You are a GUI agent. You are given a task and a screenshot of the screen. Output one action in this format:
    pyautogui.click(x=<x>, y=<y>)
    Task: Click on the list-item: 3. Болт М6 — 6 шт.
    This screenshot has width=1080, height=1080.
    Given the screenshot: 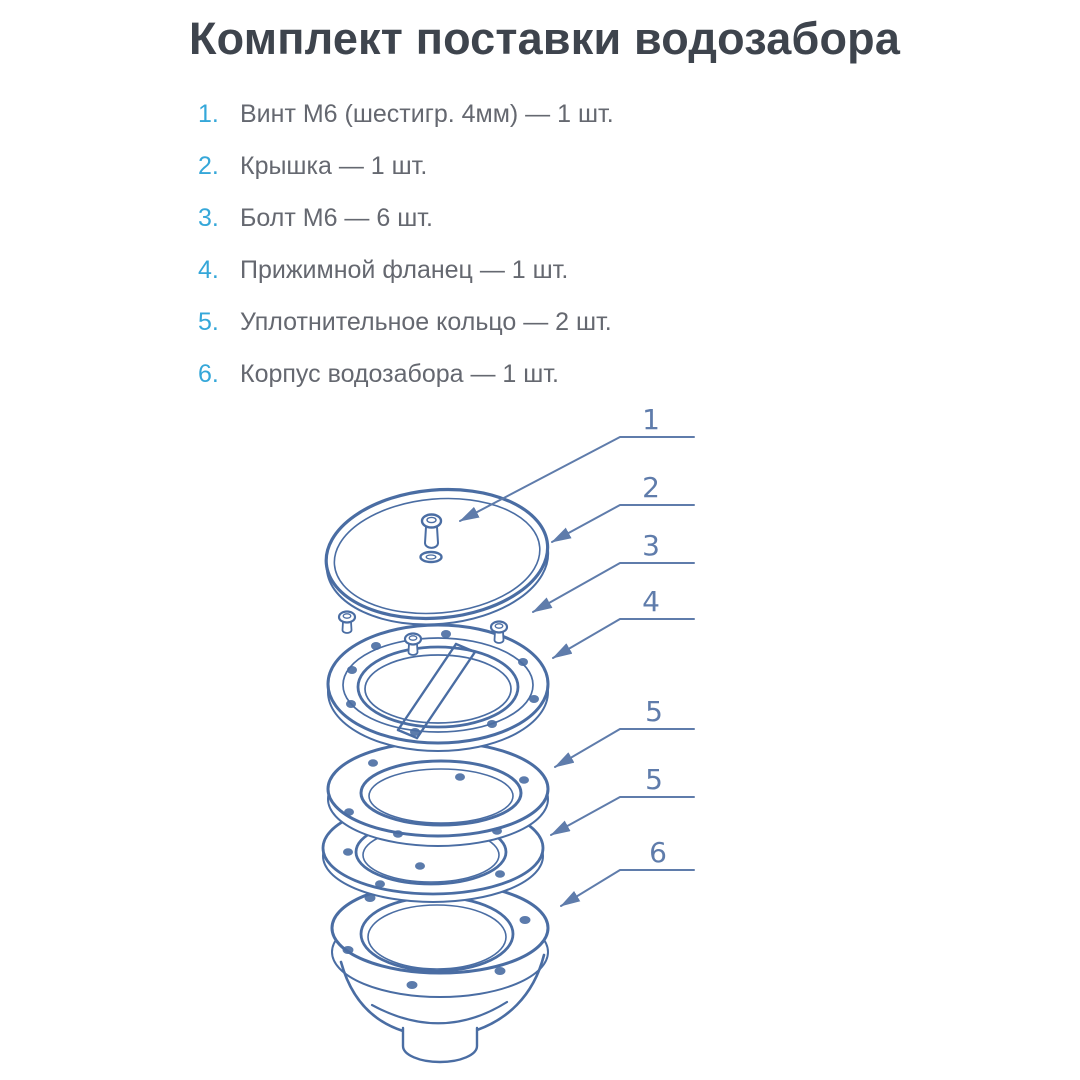 What is the action you would take?
    pyautogui.click(x=406, y=230)
    